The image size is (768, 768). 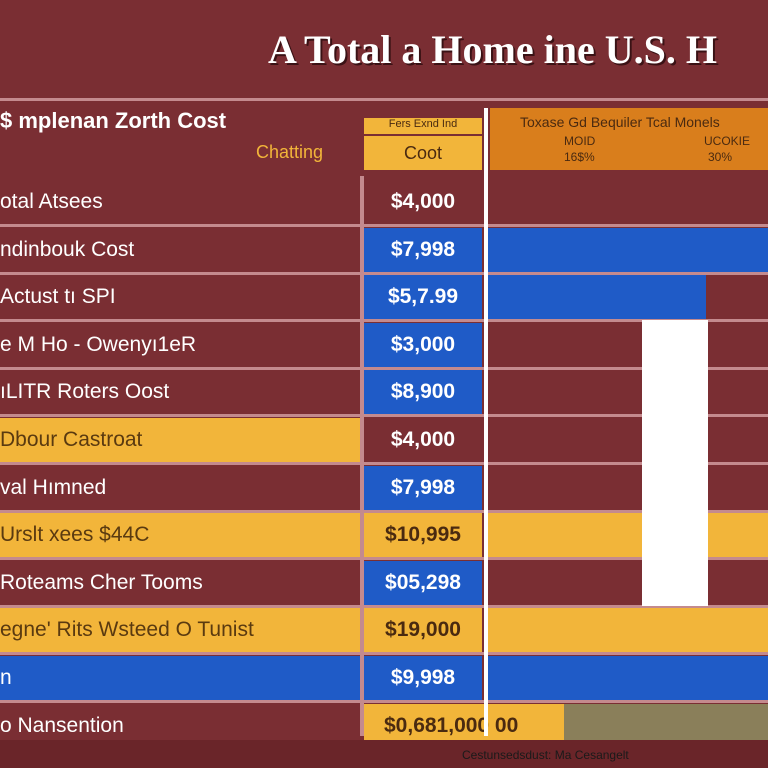 I want to click on table-row: ıLITR Roters Oost $8,900, so click(x=384, y=393).